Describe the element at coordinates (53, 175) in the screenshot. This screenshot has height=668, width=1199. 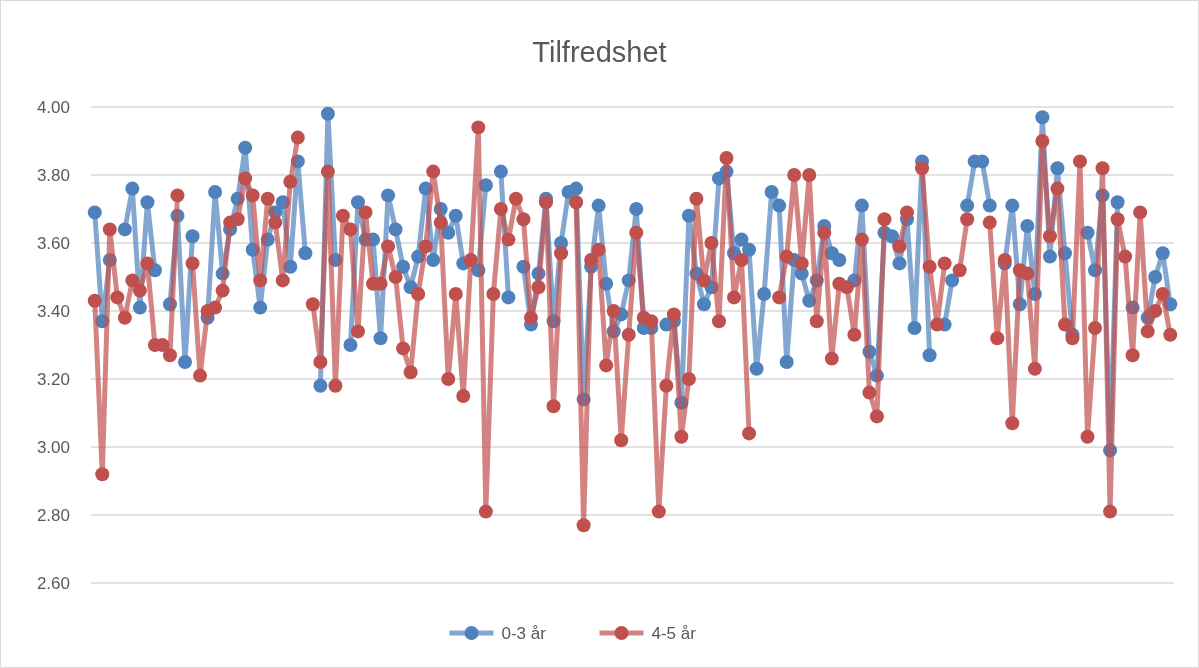
I see `y-tick-label: 3.80` at that location.